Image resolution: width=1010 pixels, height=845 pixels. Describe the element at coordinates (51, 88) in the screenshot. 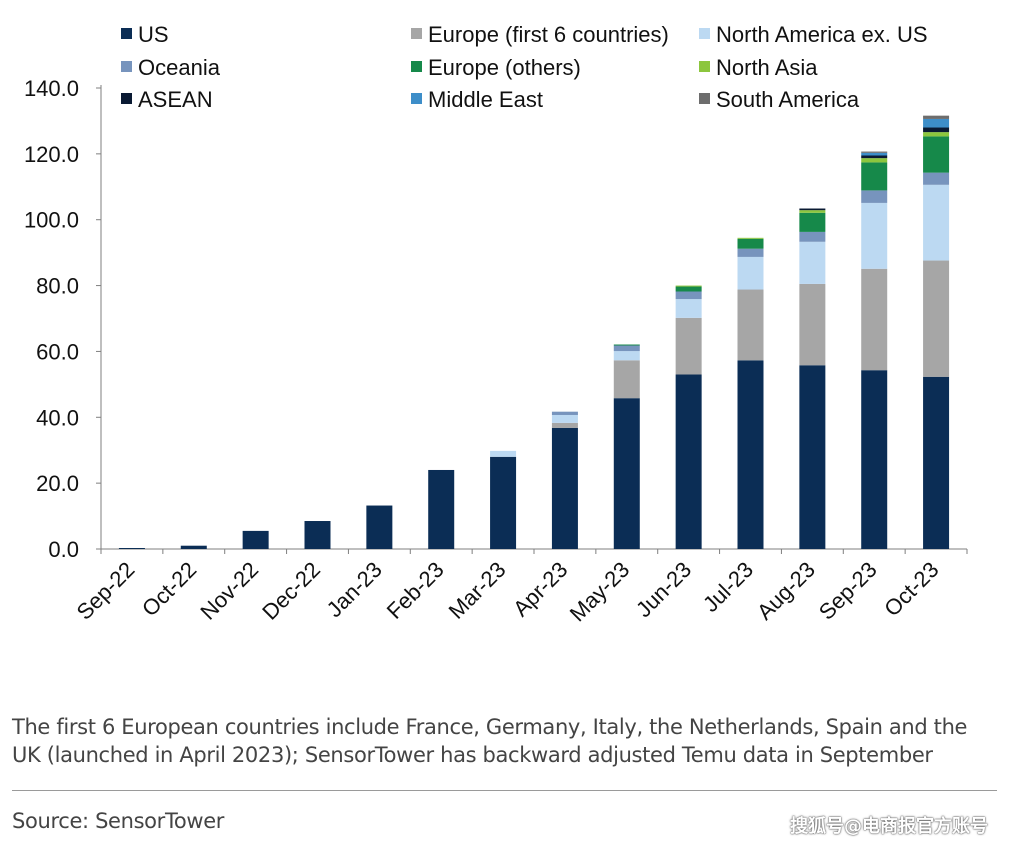

I see `y-tick-label: 140.0` at that location.